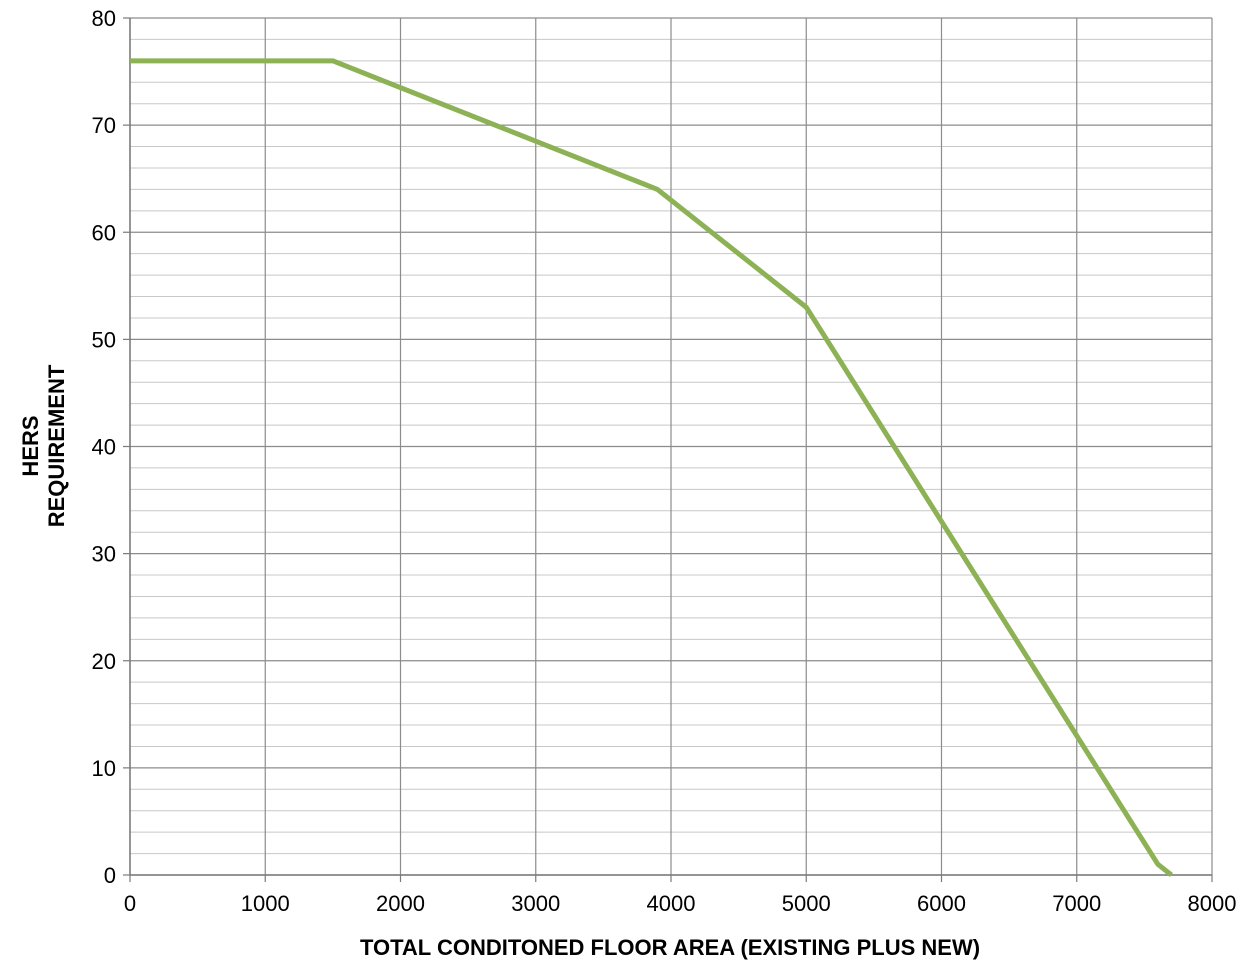 The image size is (1251, 967). I want to click on y-axis-title-line-2: REQUIREMENT, so click(56, 445).